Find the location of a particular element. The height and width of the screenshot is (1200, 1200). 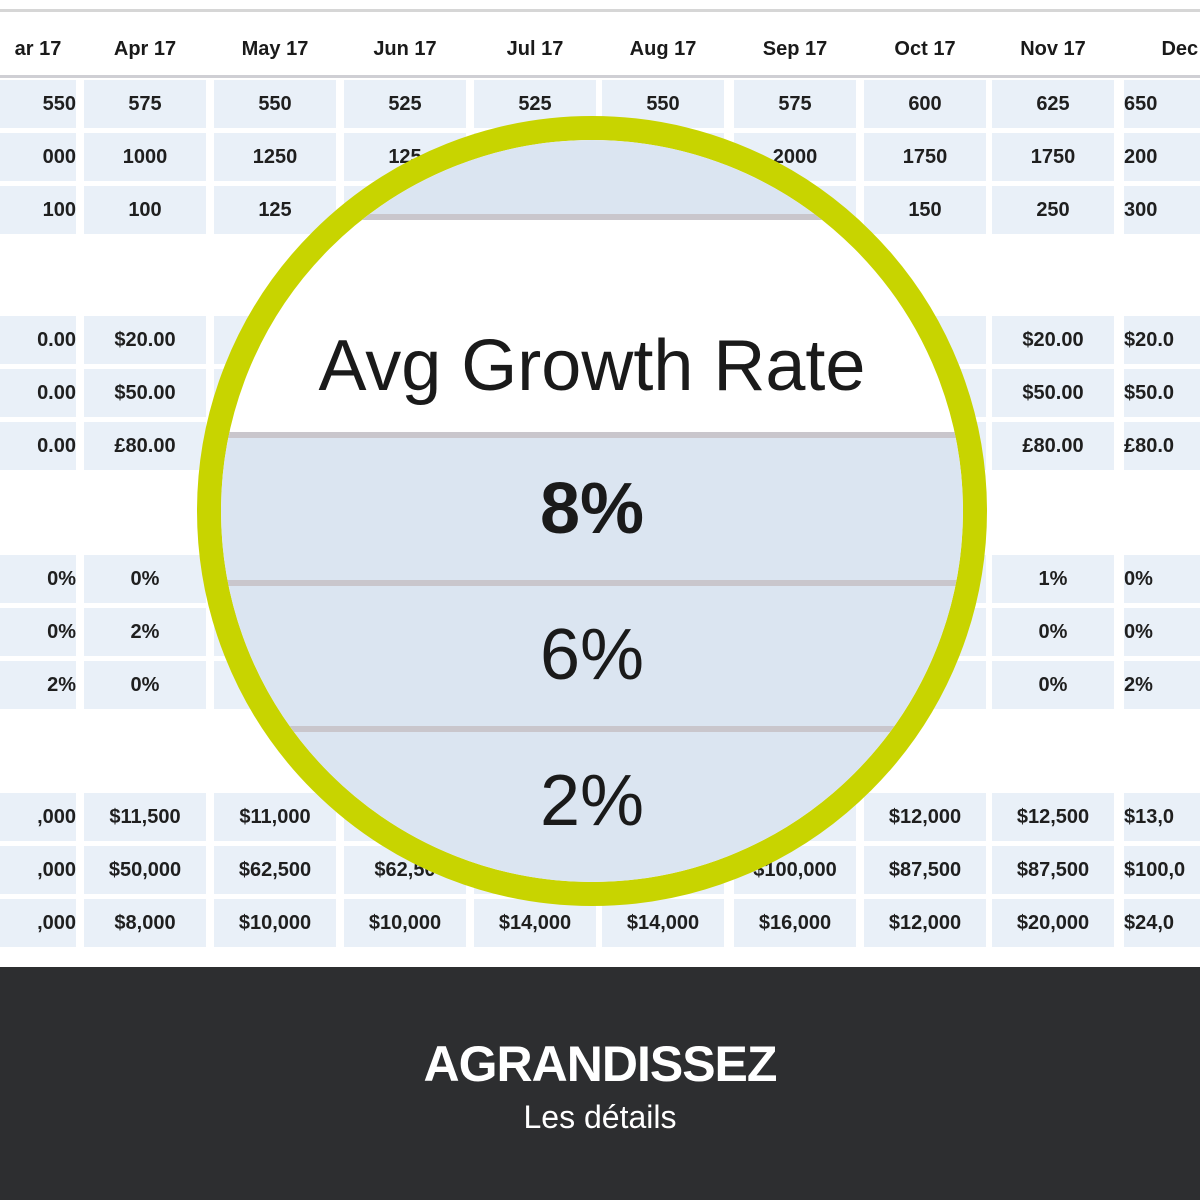

avg-growth-rate-heading: Avg Growth Rate is located at coordinates (592, 366).